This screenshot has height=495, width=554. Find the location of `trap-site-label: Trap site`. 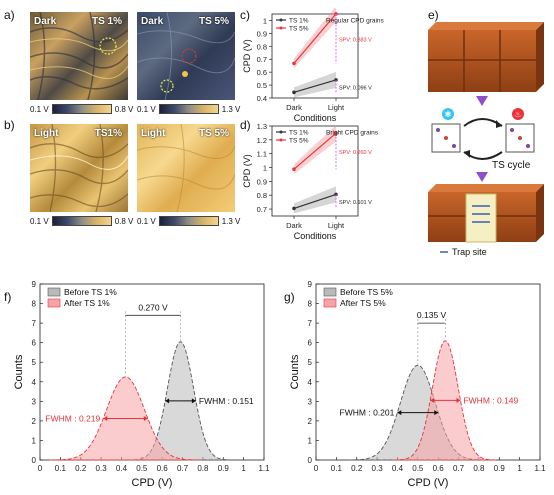

trap-site-label: Trap site is located at coordinates (469, 252).